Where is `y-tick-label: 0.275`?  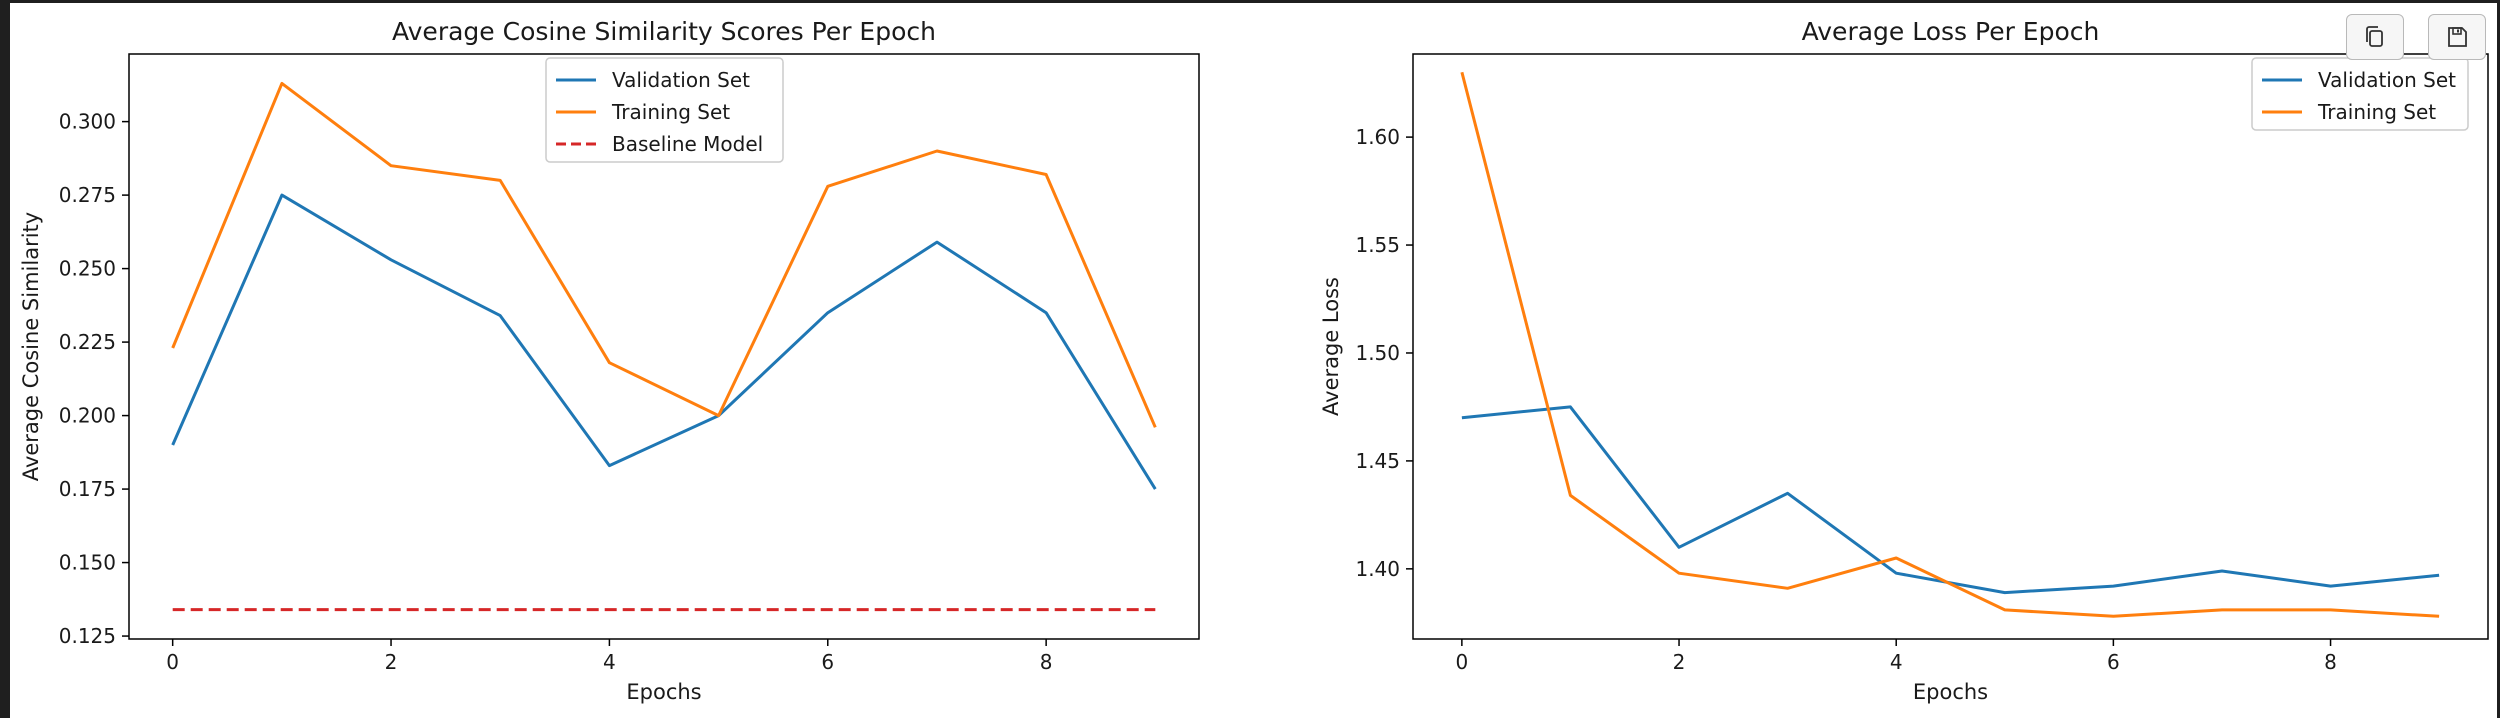
y-tick-label: 0.275 is located at coordinates (87, 195).